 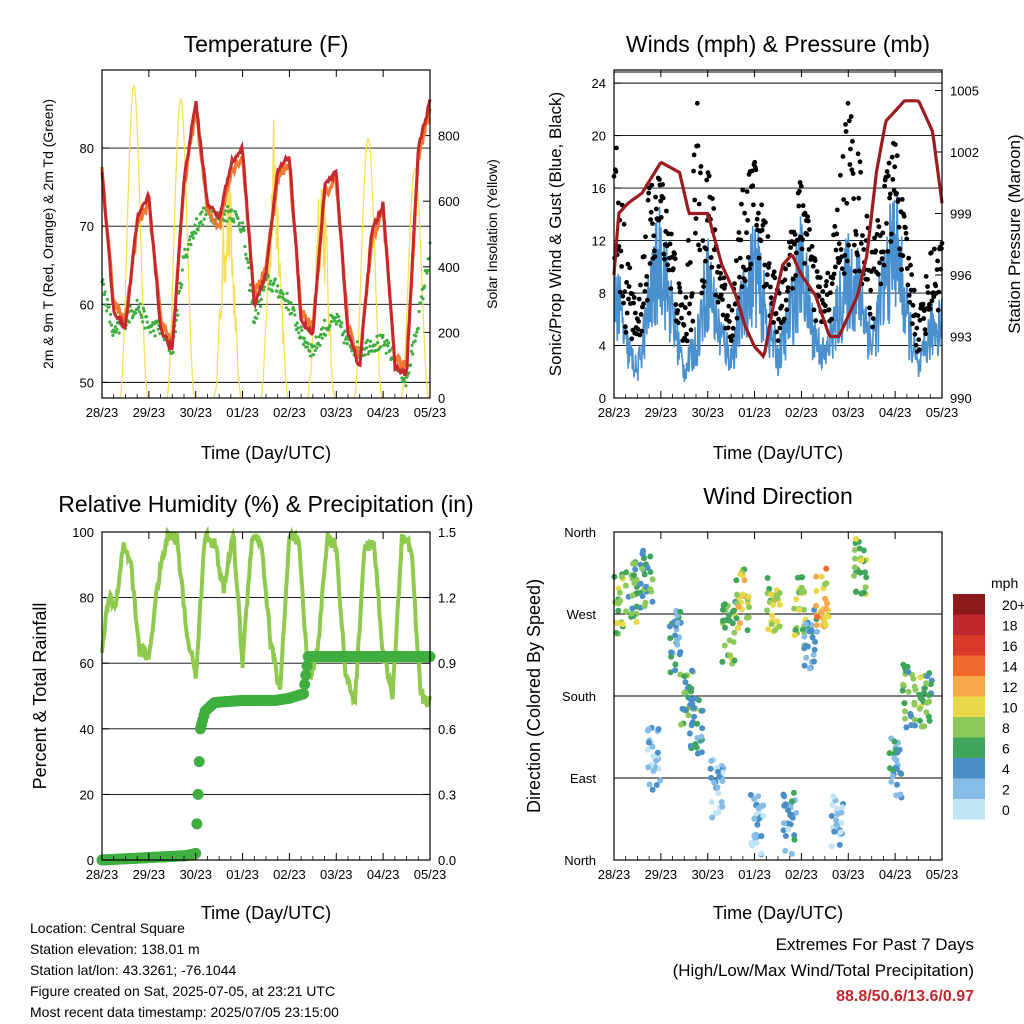 I want to click on legend-label: 2, so click(x=1006, y=790).